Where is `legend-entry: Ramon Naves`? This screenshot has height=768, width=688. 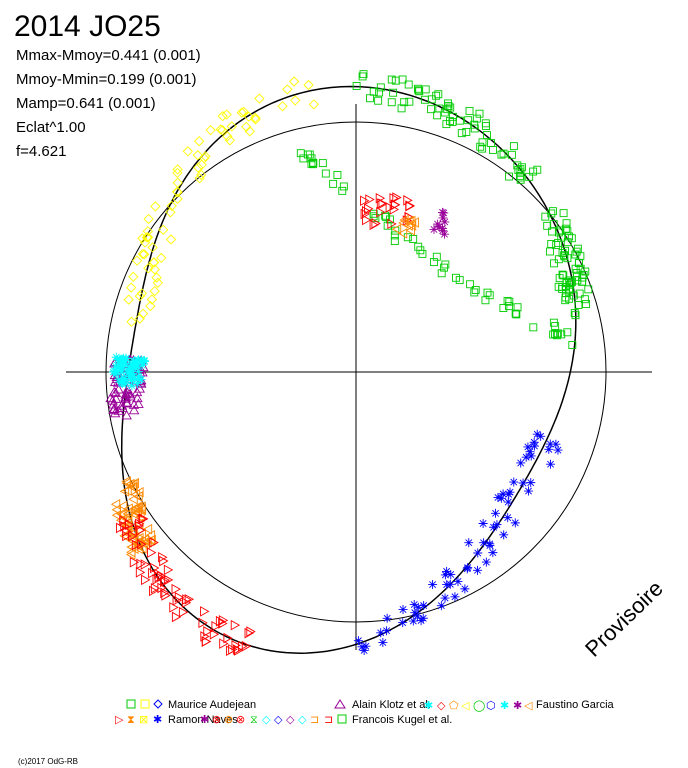 legend-entry: Ramon Naves is located at coordinates (203, 720).